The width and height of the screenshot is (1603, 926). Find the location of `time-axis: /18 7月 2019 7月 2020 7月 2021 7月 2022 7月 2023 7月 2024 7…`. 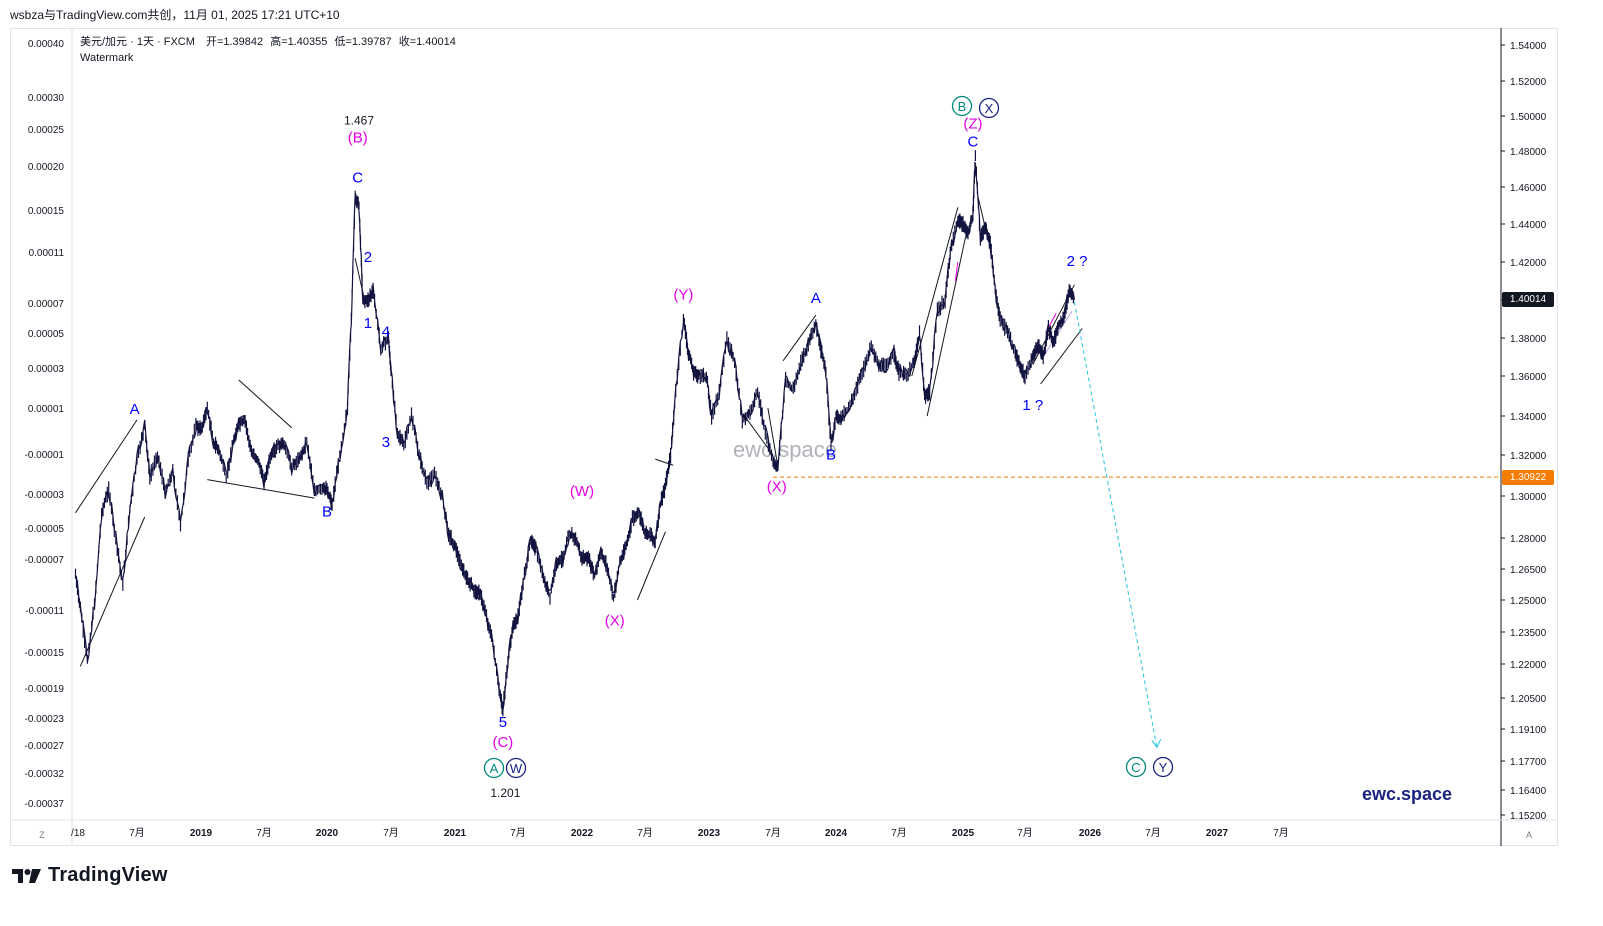

time-axis: /18 7月 2019 7月 2020 7月 2021 7月 2022 7月 2023 7月 2024 7… is located at coordinates (680, 833).